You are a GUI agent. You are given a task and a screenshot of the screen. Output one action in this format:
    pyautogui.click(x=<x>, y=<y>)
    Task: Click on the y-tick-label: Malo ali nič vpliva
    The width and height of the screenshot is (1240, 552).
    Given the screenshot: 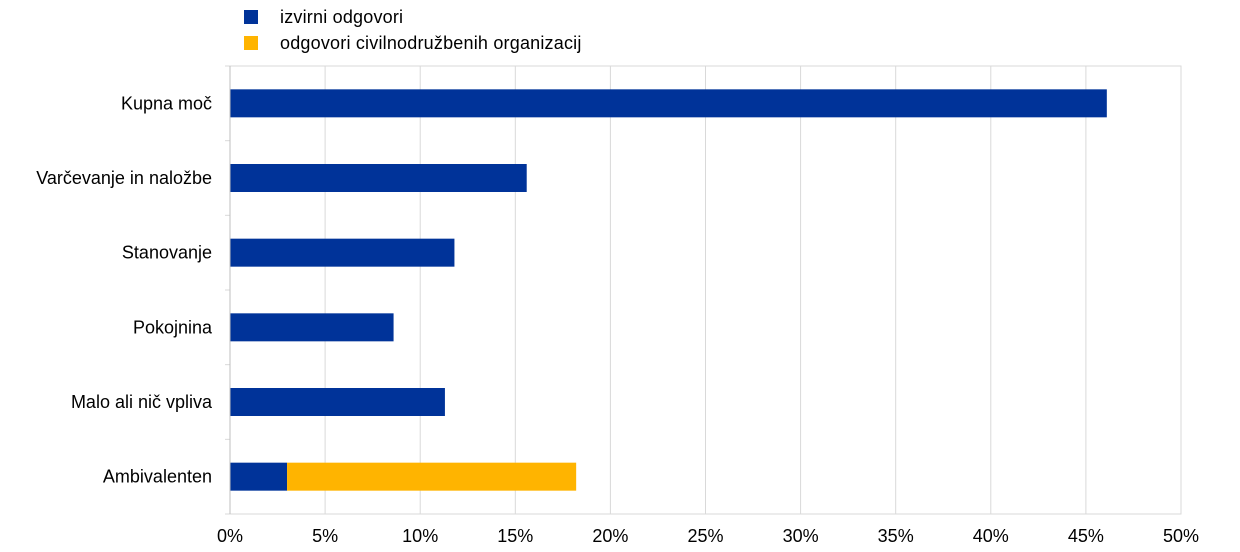 What is the action you would take?
    pyautogui.click(x=142, y=402)
    